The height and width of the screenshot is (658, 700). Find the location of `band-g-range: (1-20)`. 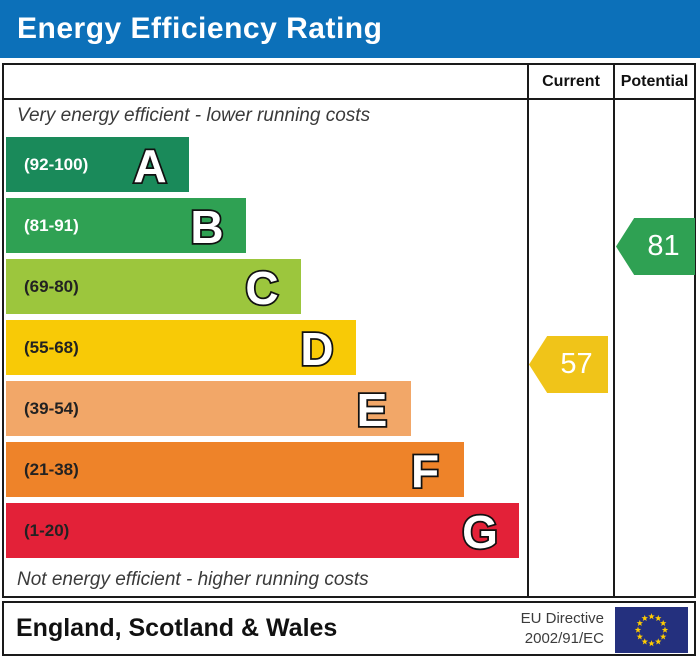

band-g-range: (1-20) is located at coordinates (47, 530).